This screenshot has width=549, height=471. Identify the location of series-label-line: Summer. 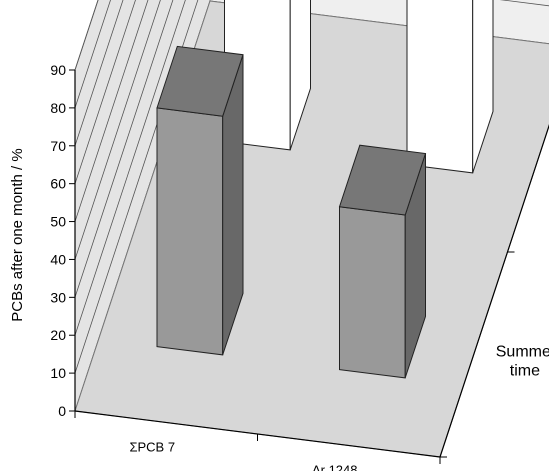
(522, 352).